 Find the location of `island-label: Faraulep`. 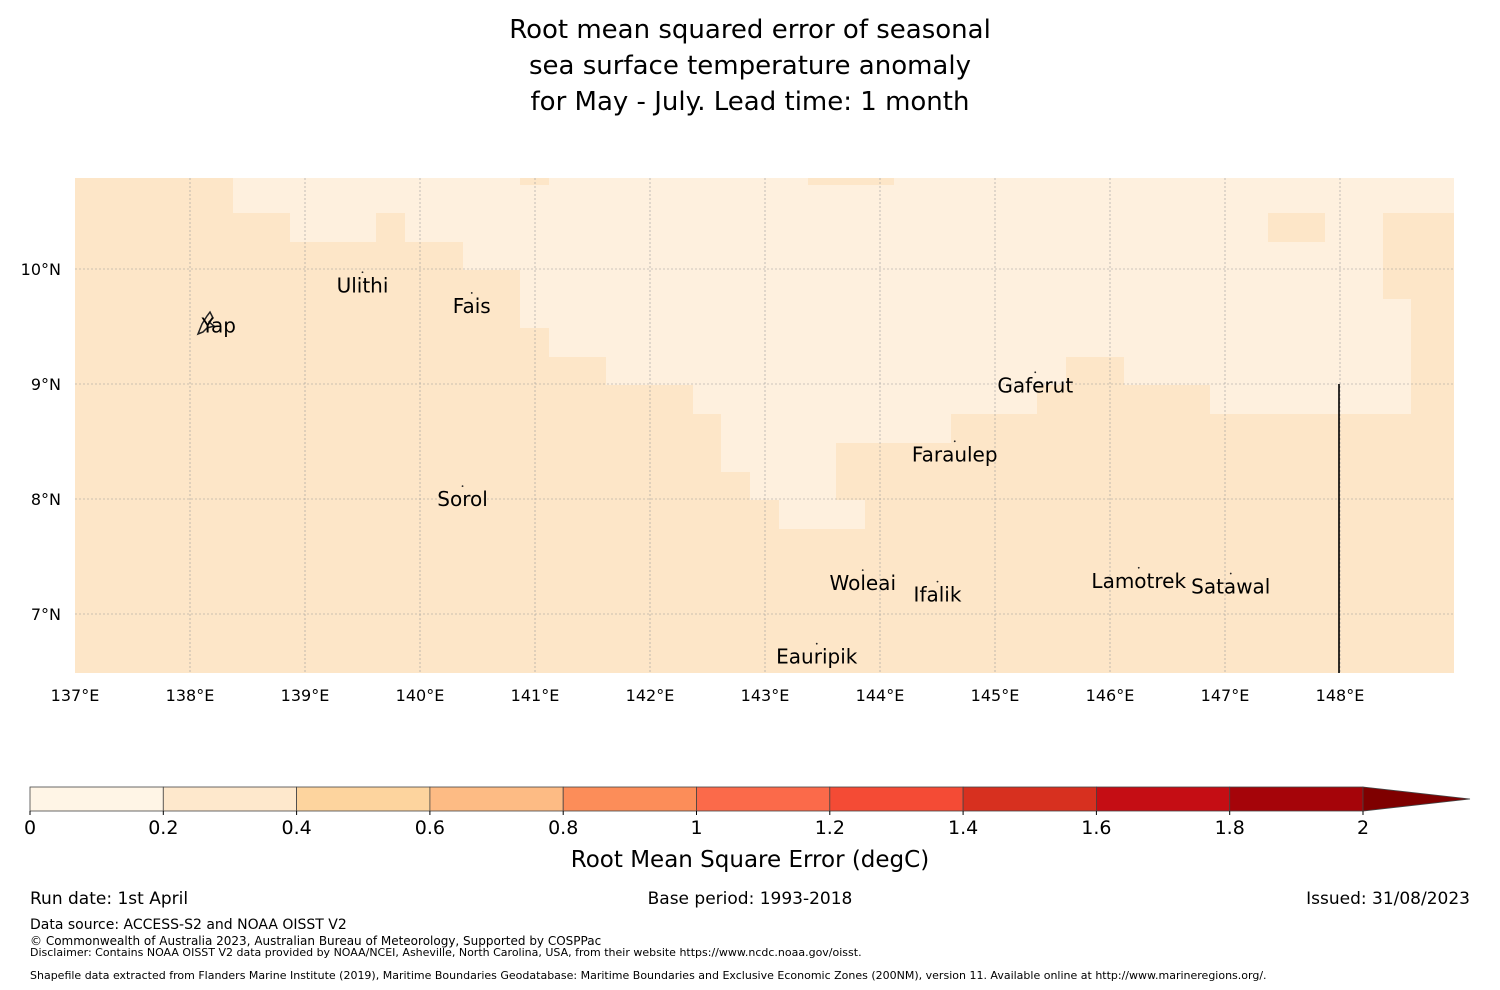

island-label: Faraulep is located at coordinates (955, 454).